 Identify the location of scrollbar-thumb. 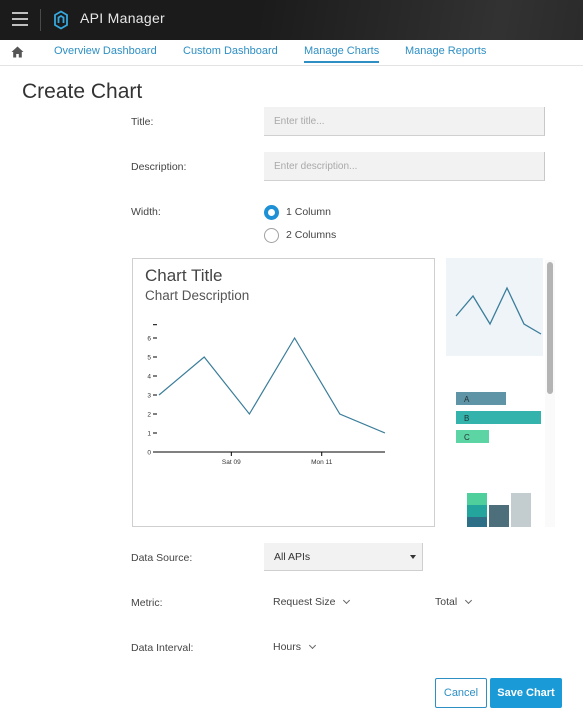
(550, 328).